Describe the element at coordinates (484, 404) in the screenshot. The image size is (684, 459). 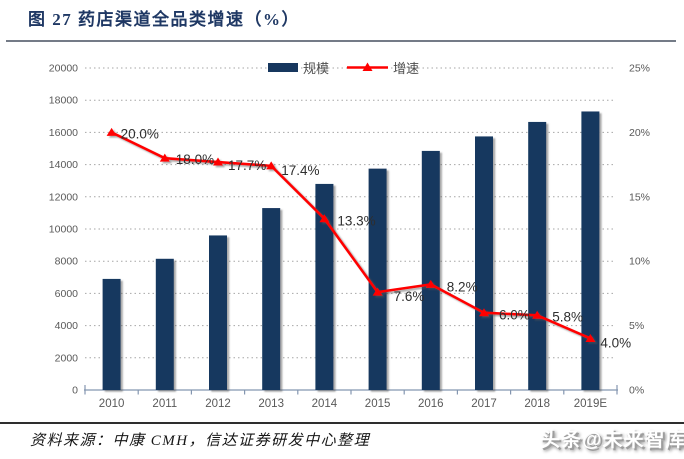
I see `x-axis-label-2017: 2017` at that location.